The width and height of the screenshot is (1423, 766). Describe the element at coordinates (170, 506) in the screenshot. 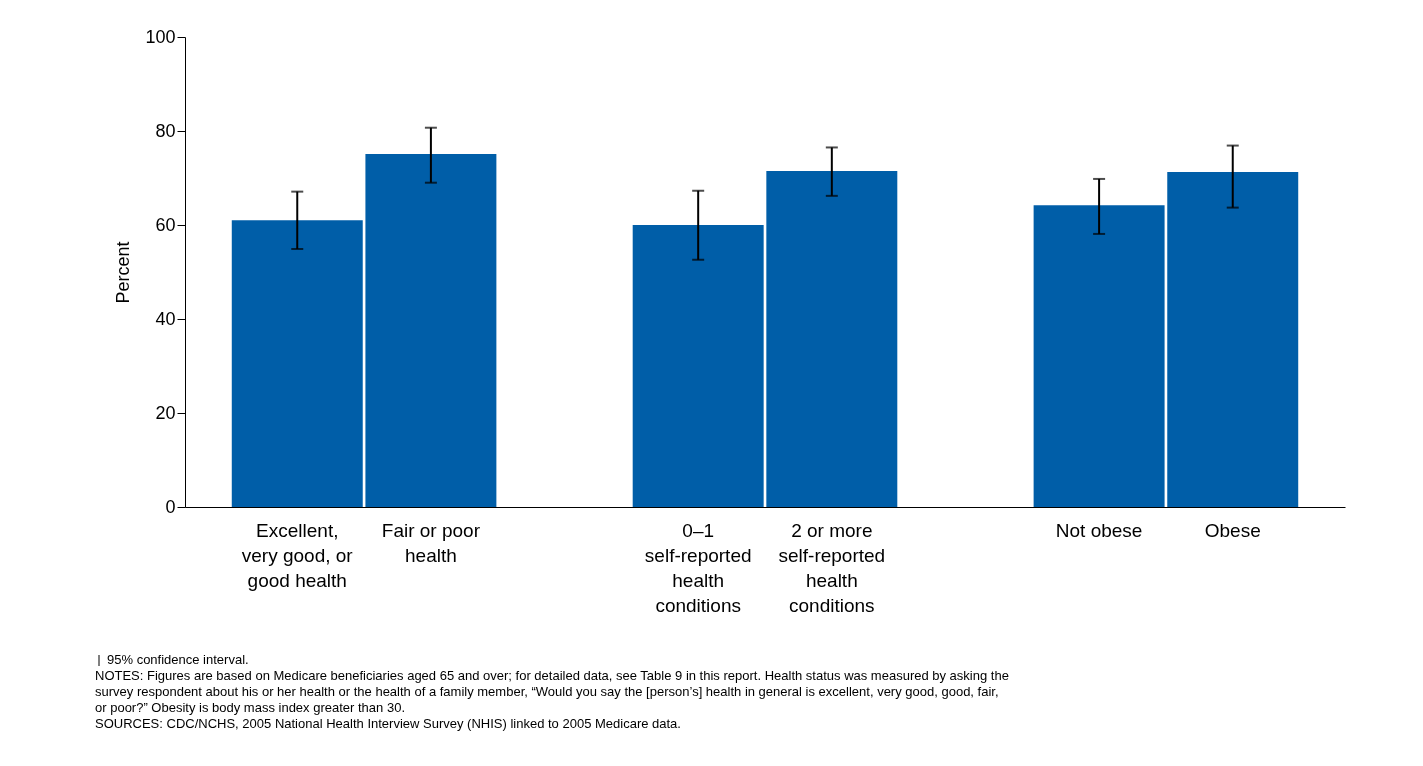

I see `y-tick-label: 0` at that location.